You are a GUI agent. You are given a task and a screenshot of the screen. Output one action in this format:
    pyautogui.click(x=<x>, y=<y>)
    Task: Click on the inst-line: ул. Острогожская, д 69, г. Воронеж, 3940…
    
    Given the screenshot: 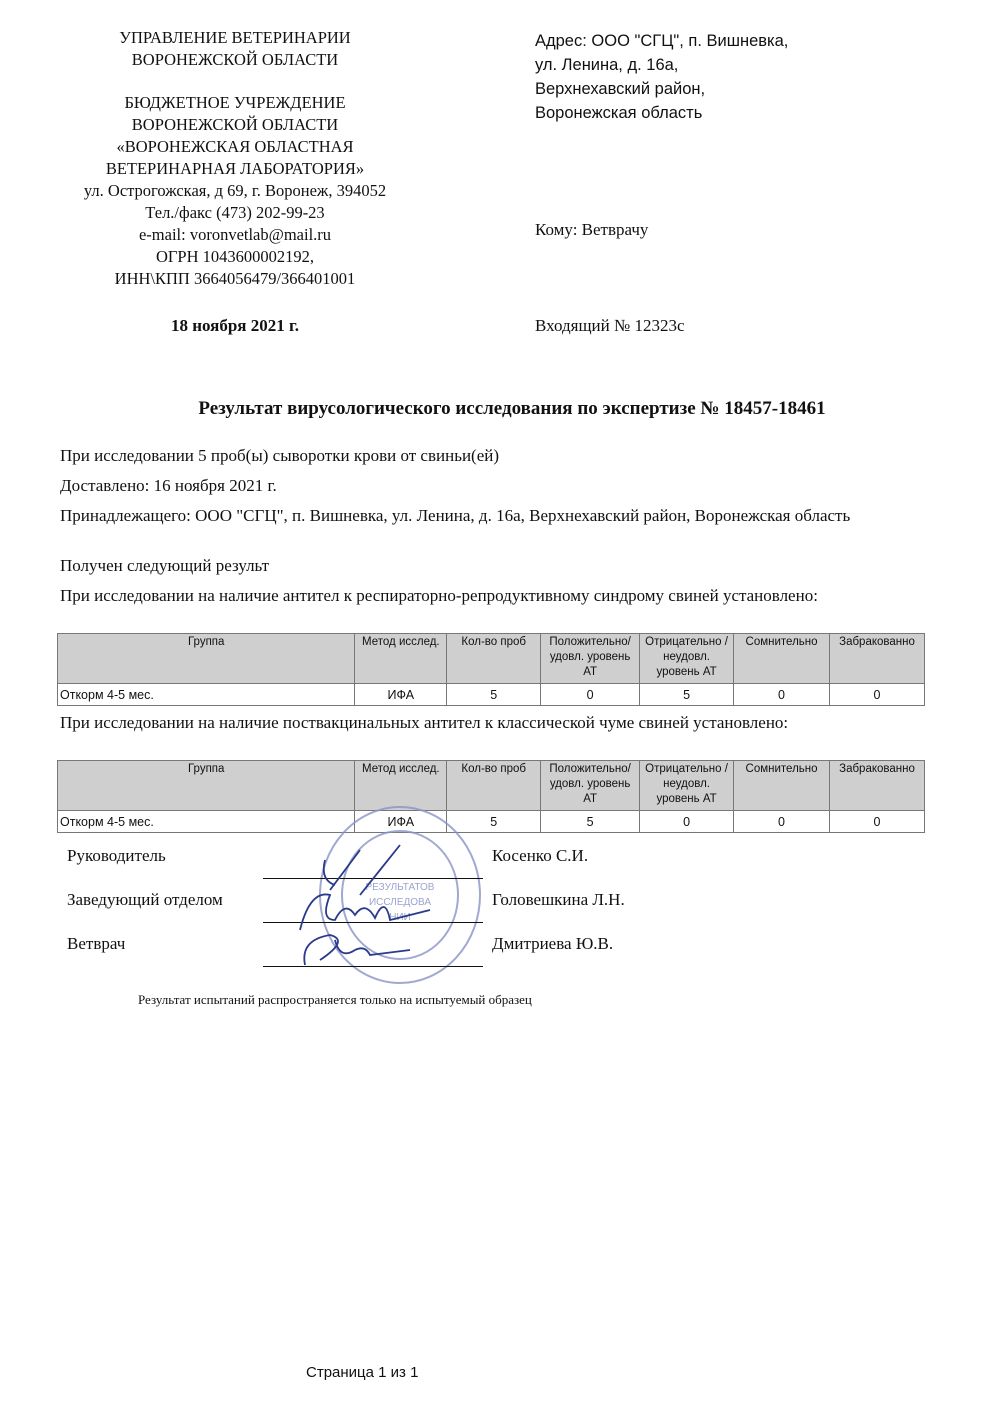 What is the action you would take?
    pyautogui.click(x=235, y=190)
    